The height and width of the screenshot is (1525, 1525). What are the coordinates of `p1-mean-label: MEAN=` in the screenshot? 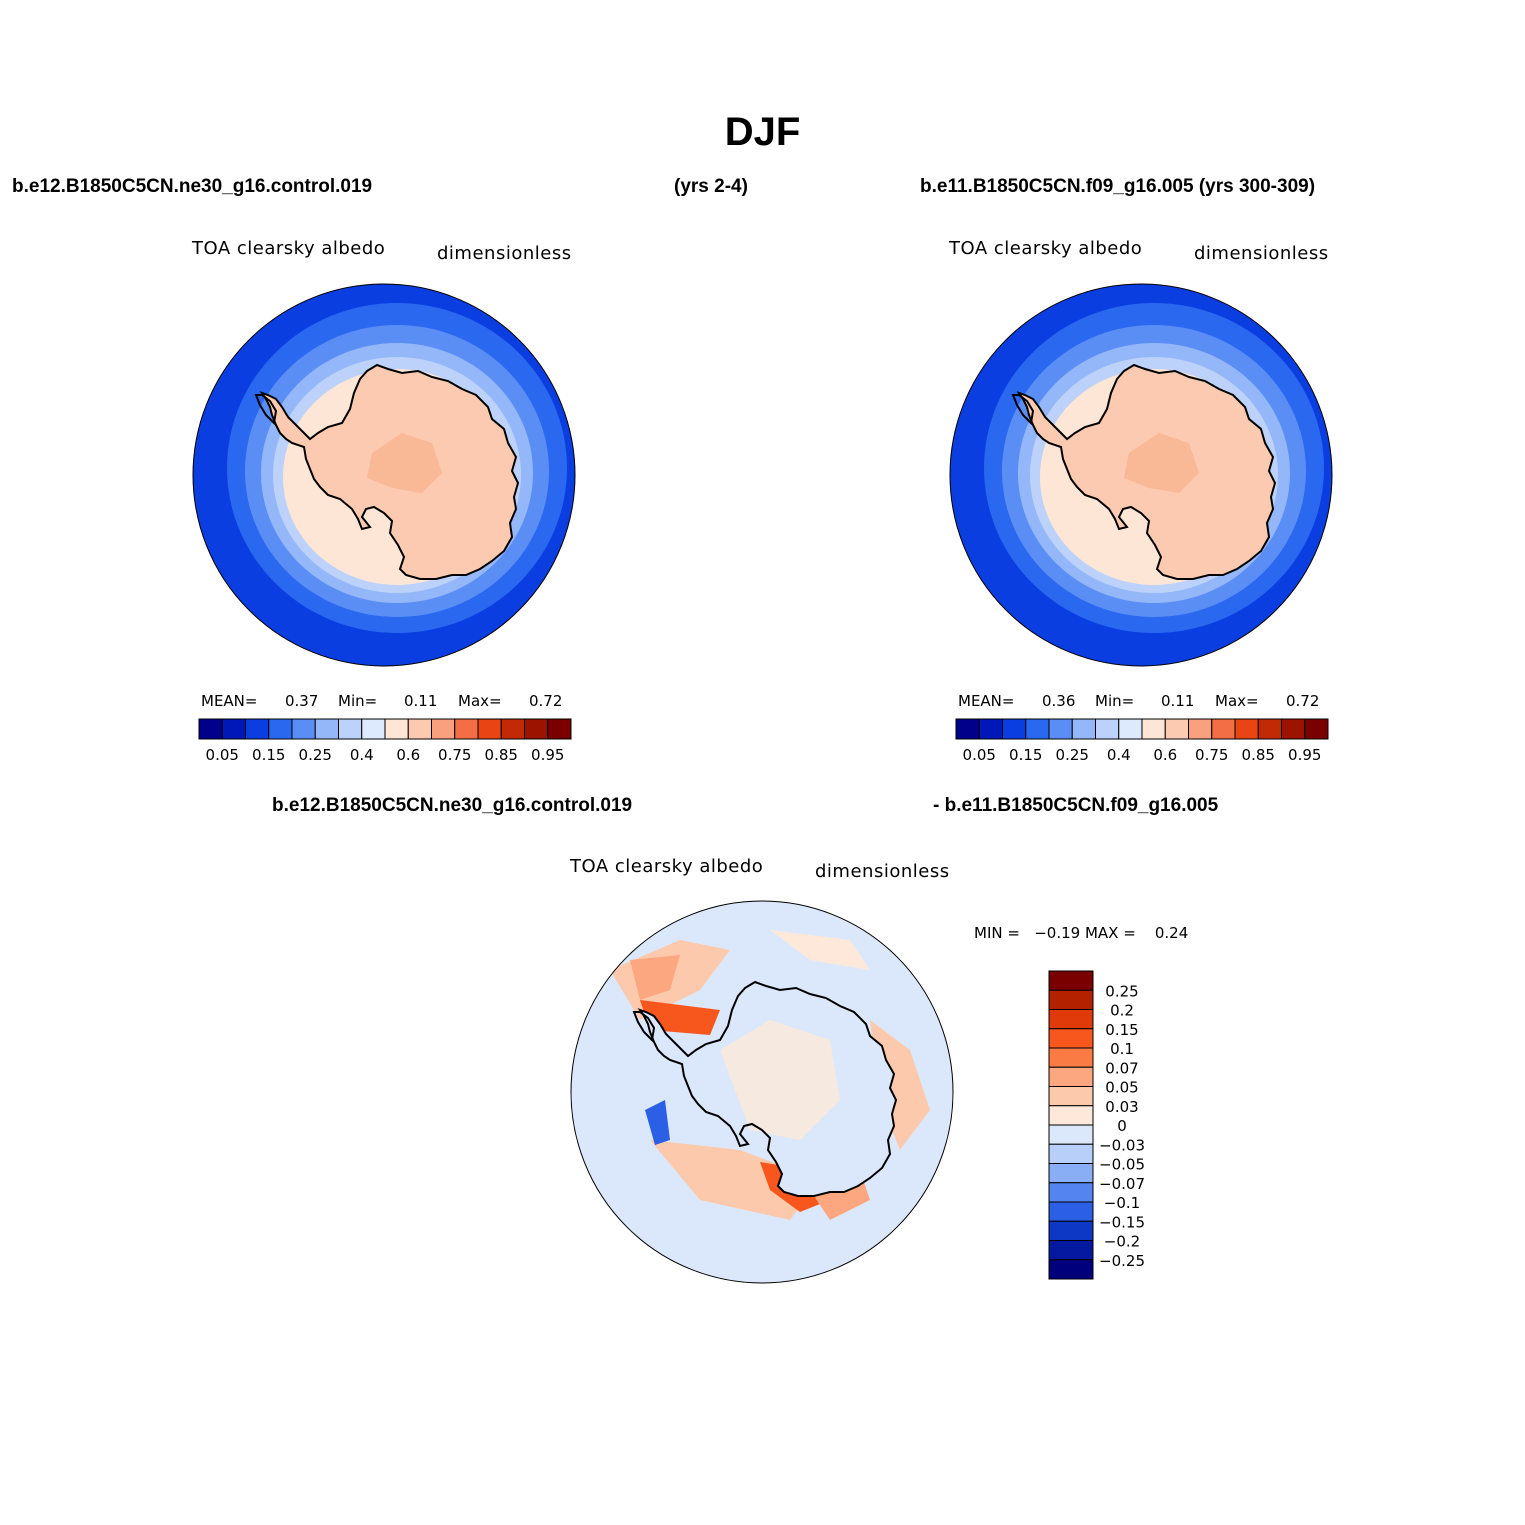 It's located at (229, 701).